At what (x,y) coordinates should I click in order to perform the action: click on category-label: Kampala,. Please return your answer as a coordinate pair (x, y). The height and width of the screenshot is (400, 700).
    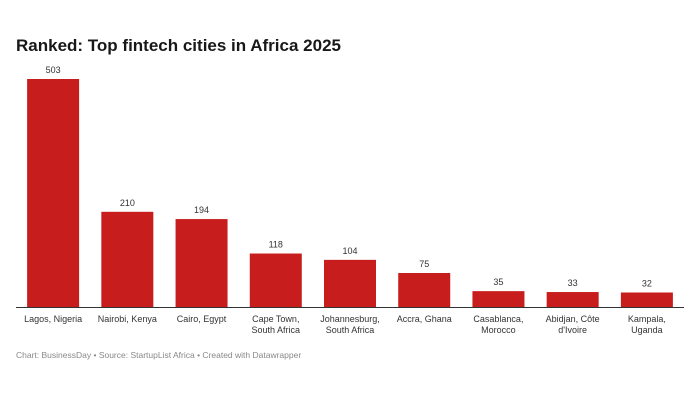
    Looking at the image, I should click on (647, 319).